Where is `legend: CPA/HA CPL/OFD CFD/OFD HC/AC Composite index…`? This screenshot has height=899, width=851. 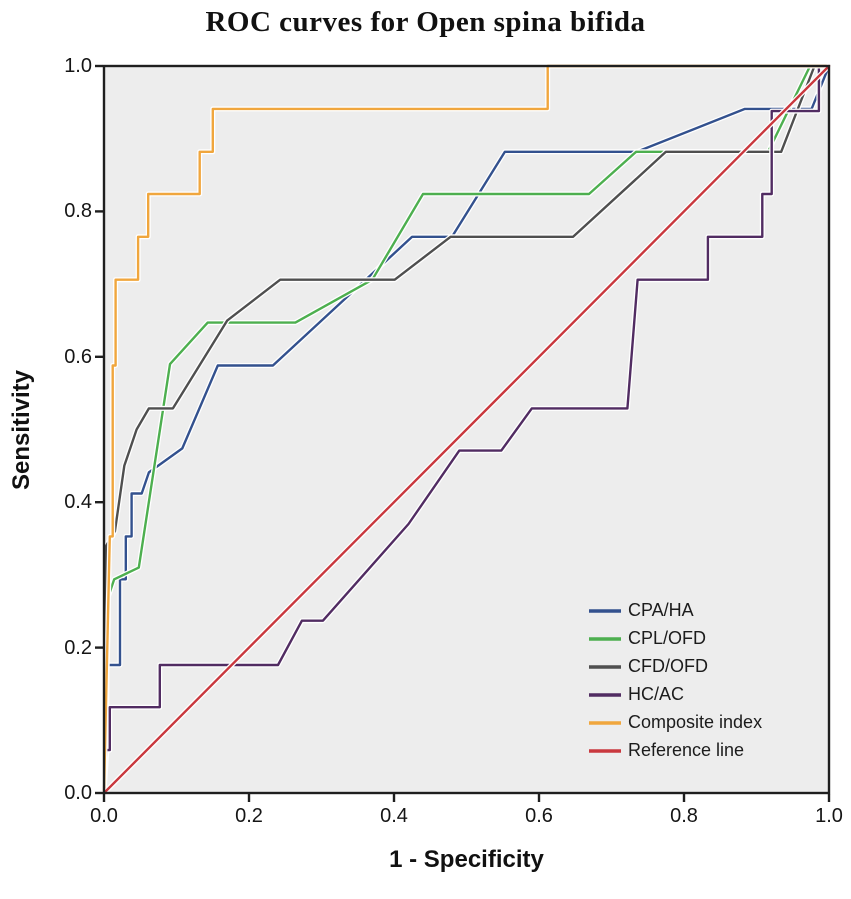 legend: CPA/HA CPL/OFD CFD/OFD HC/AC Composite index… is located at coordinates (675, 680).